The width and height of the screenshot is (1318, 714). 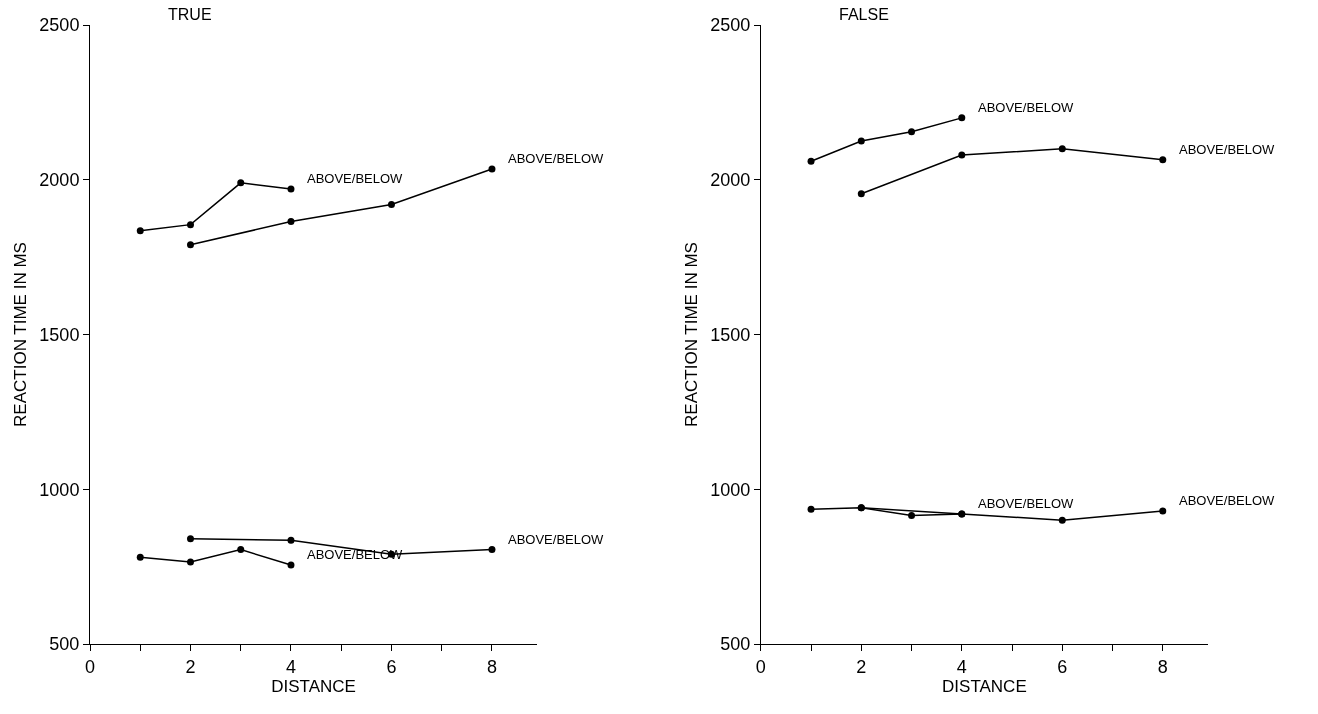 What do you see at coordinates (190, 14) in the screenshot?
I see `chart-title: TRUE` at bounding box center [190, 14].